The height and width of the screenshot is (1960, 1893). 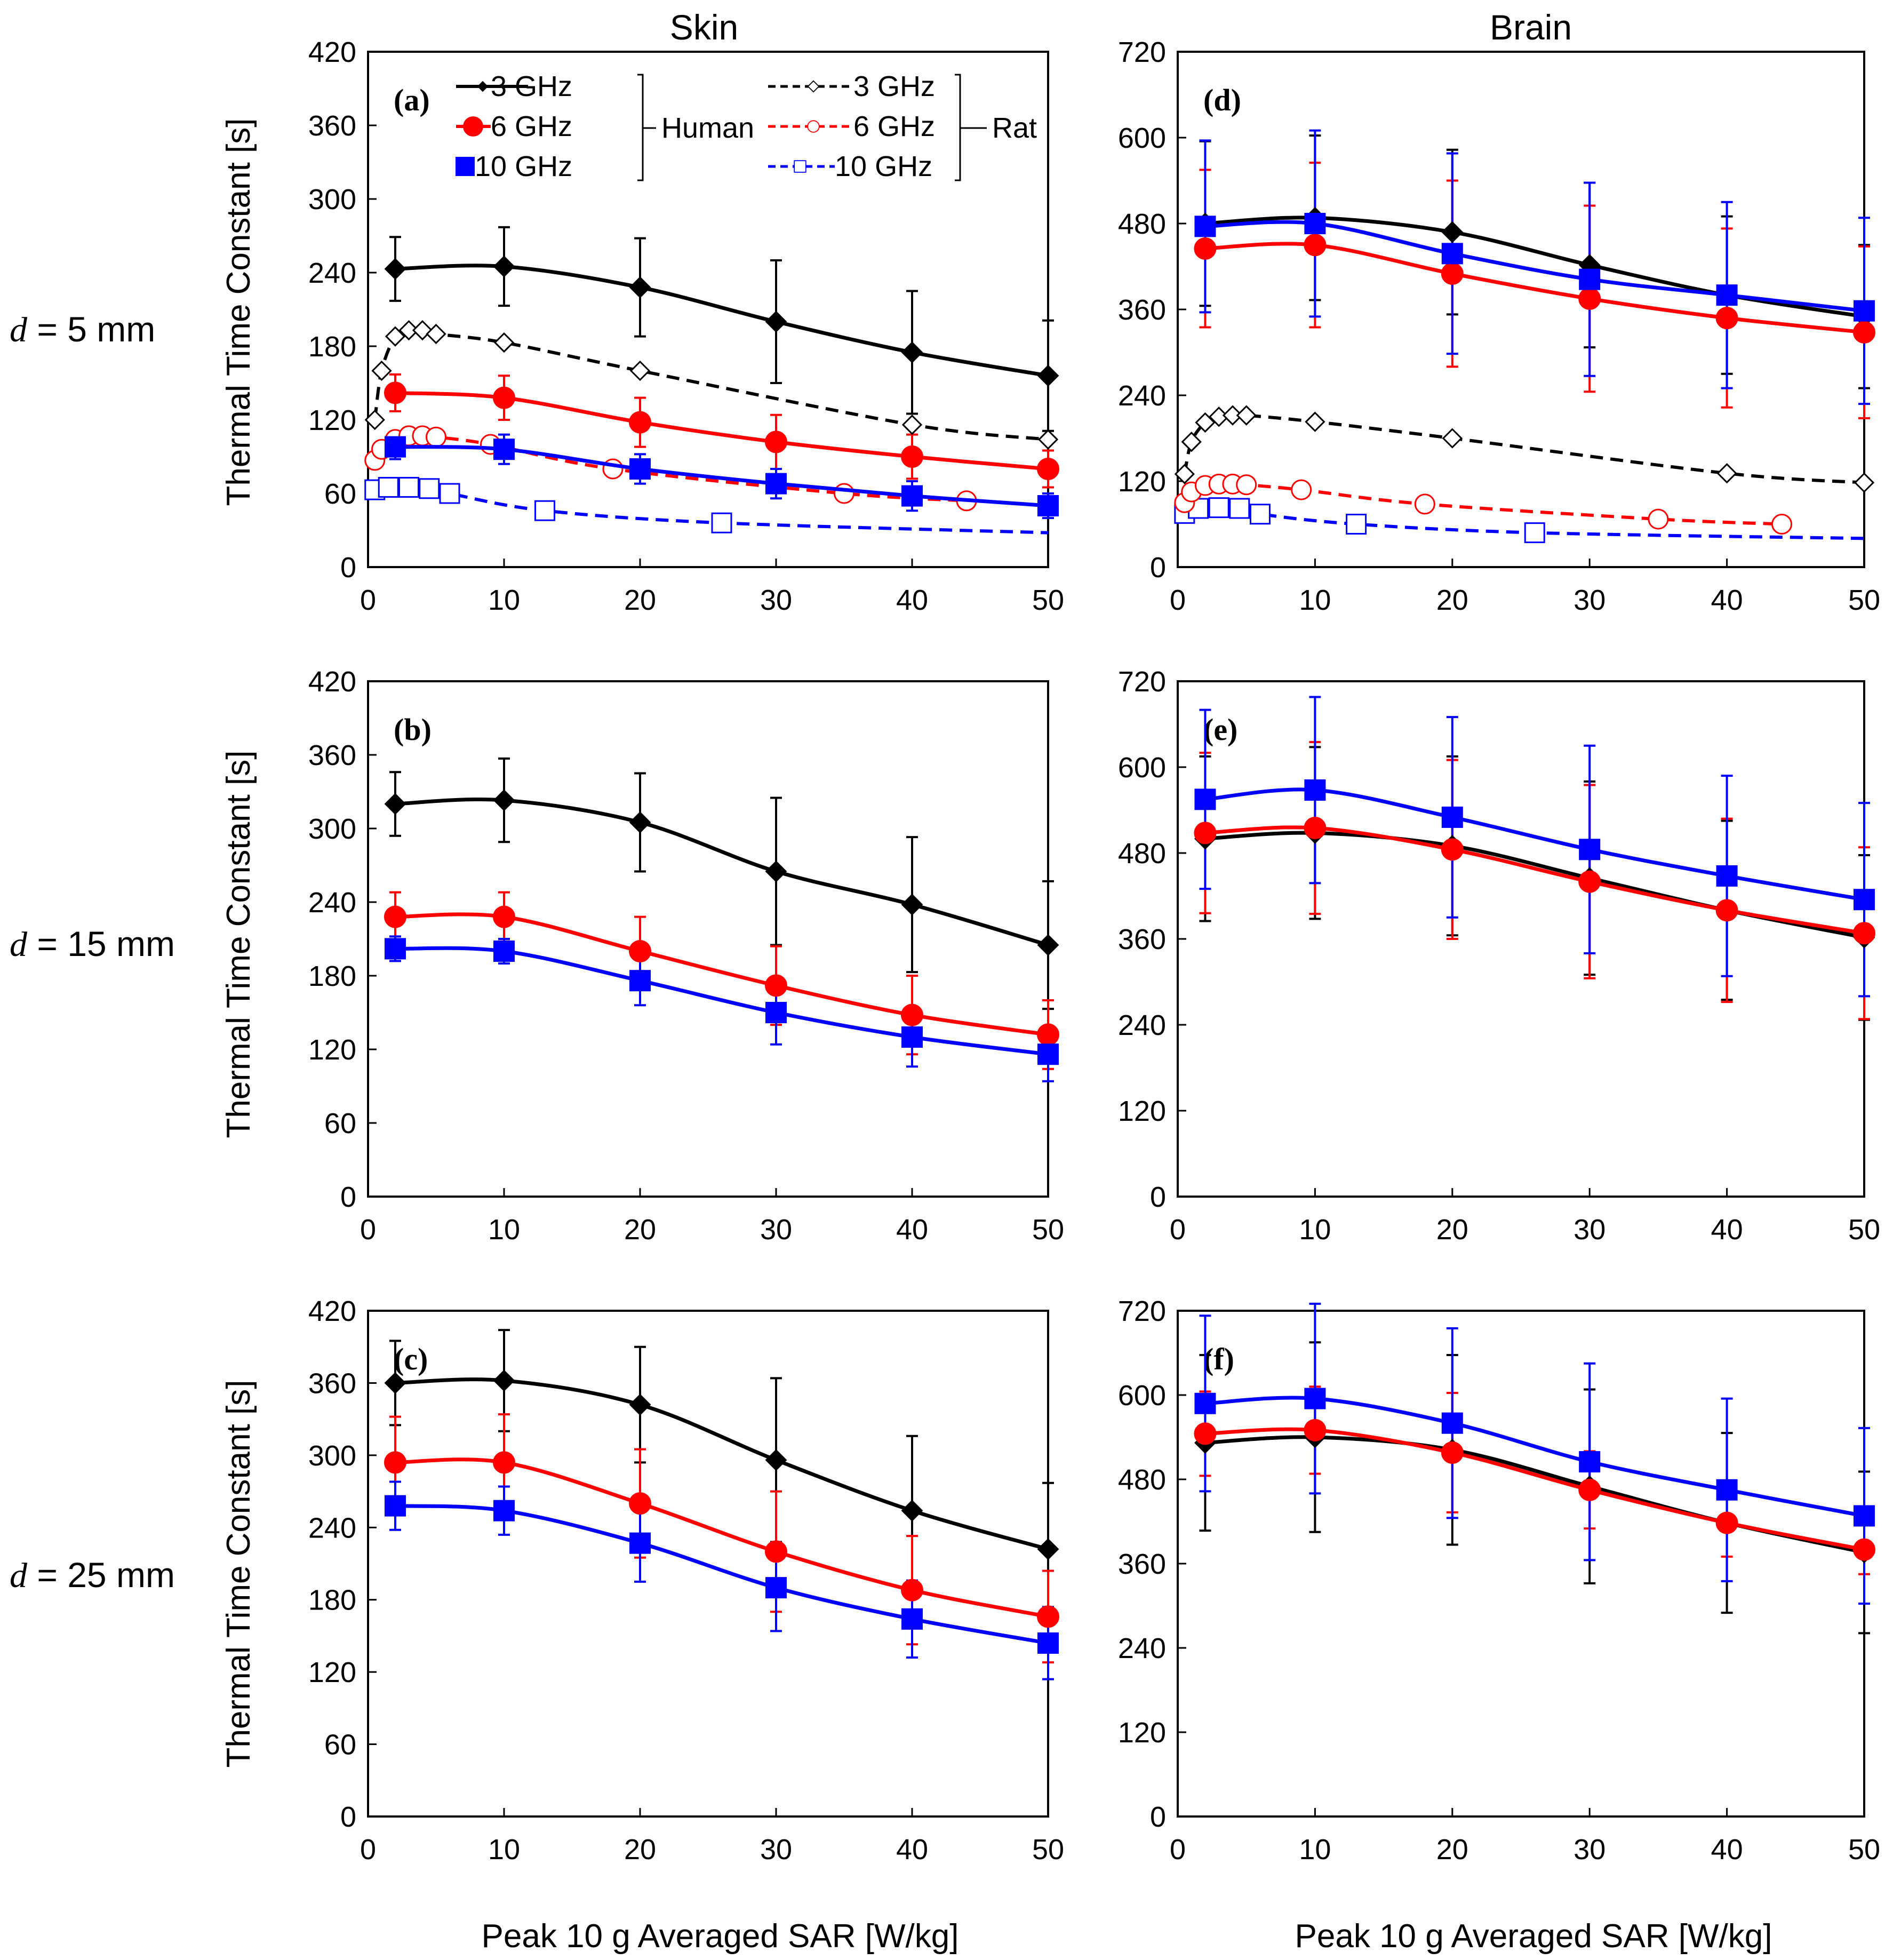 What do you see at coordinates (708, 309) in the screenshot?
I see `plot-frame-a` at bounding box center [708, 309].